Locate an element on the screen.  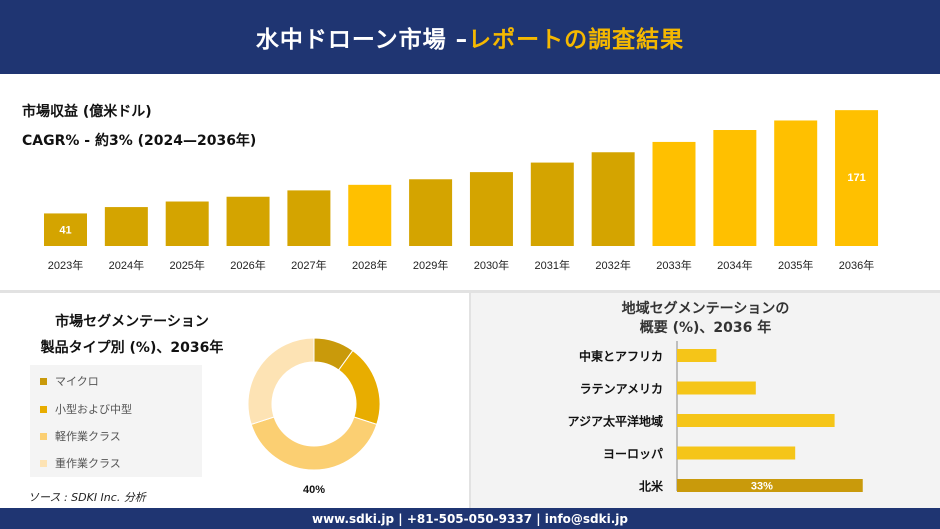
legend-label: 小型および中型 is located at coordinates (93, 409).